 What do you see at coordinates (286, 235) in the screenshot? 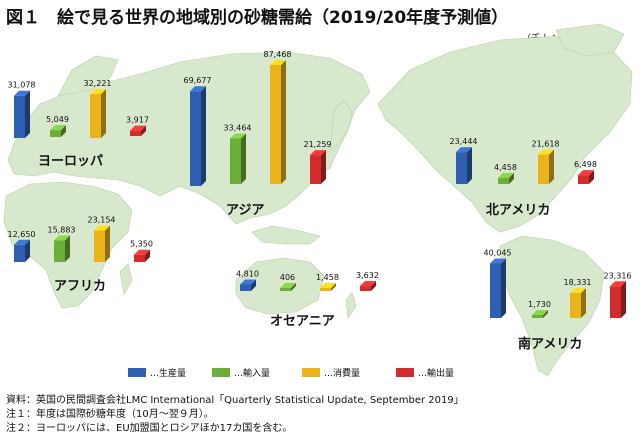
I see `landmass-indonesia` at bounding box center [286, 235].